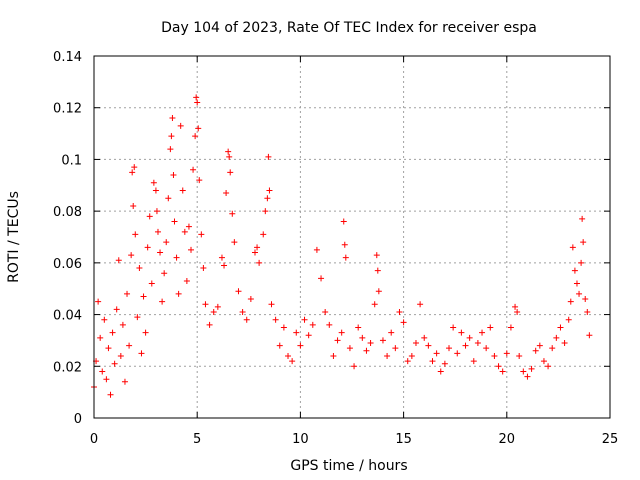 Image resolution: width=640 pixels, height=480 pixels. I want to click on y-tick-label: 0.06, so click(67, 264).